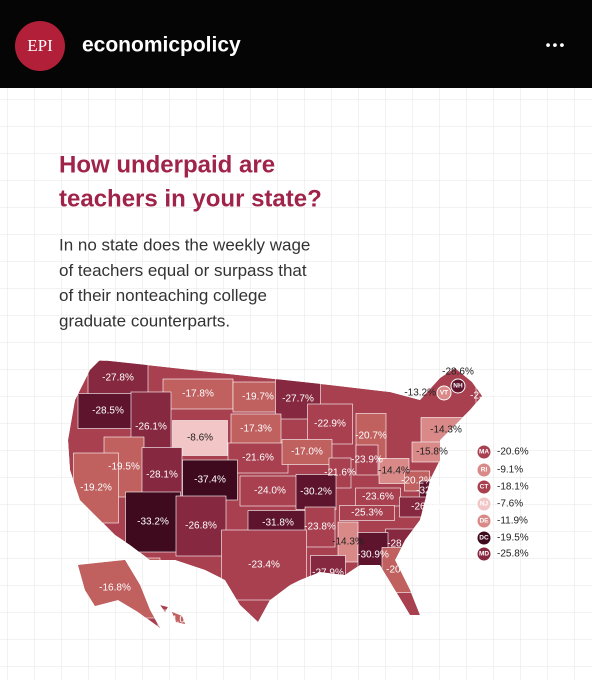 The image size is (592, 680). I want to click on state-label: -23.8%, so click(320, 527).